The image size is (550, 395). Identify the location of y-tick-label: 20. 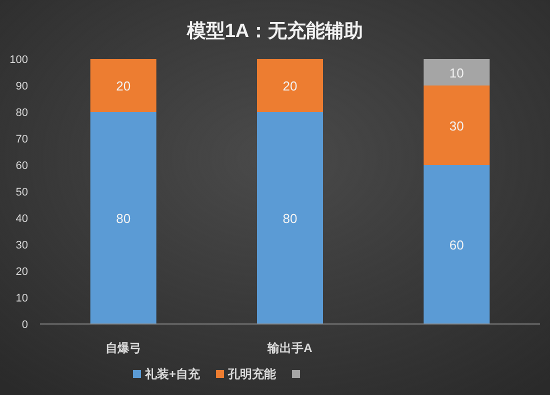
(22, 272).